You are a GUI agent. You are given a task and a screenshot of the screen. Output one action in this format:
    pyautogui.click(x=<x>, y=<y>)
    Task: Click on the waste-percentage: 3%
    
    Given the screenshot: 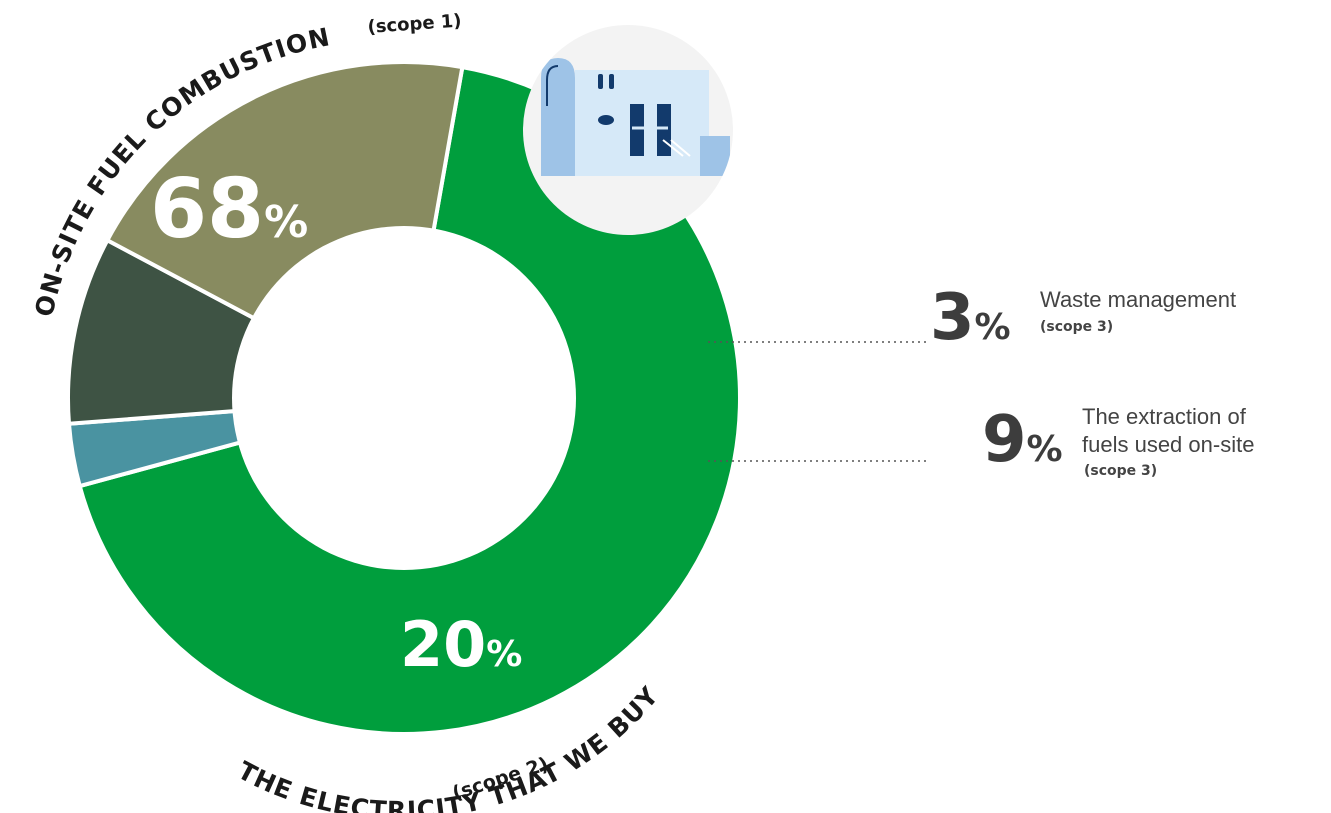 What is the action you would take?
    pyautogui.click(x=970, y=318)
    